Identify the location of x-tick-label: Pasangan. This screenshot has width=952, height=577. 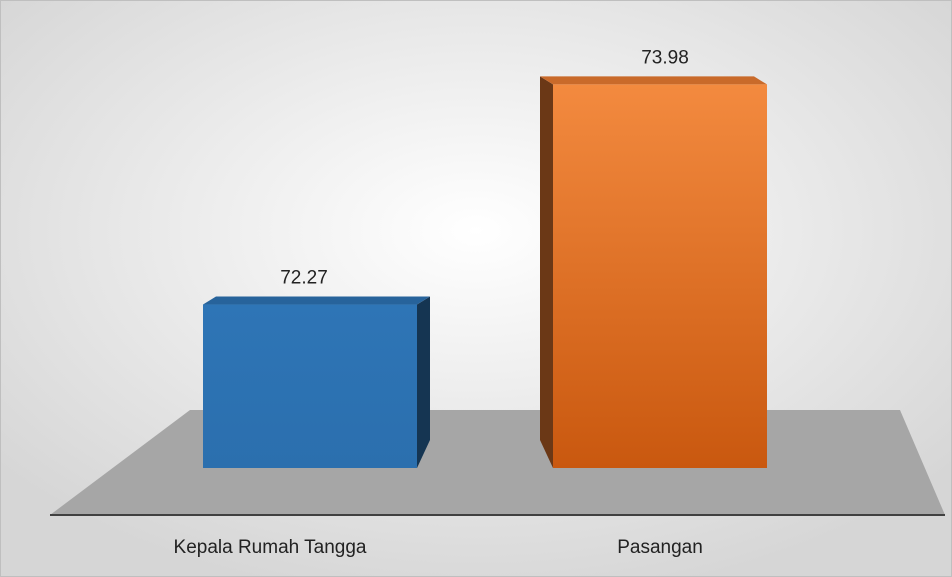
(660, 547).